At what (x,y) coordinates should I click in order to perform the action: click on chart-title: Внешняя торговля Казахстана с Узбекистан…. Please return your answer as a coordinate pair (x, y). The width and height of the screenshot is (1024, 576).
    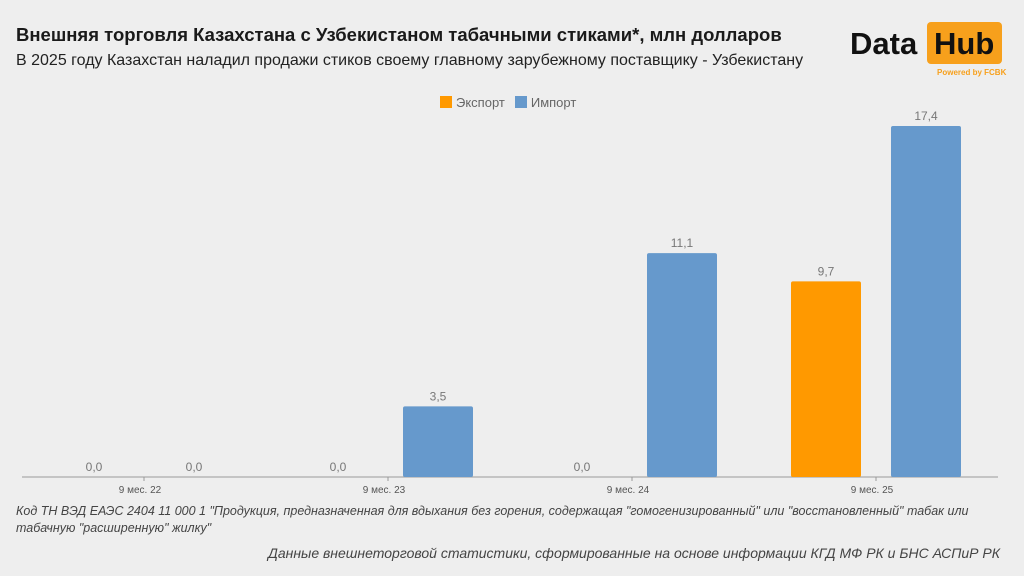
    Looking at the image, I should click on (399, 34).